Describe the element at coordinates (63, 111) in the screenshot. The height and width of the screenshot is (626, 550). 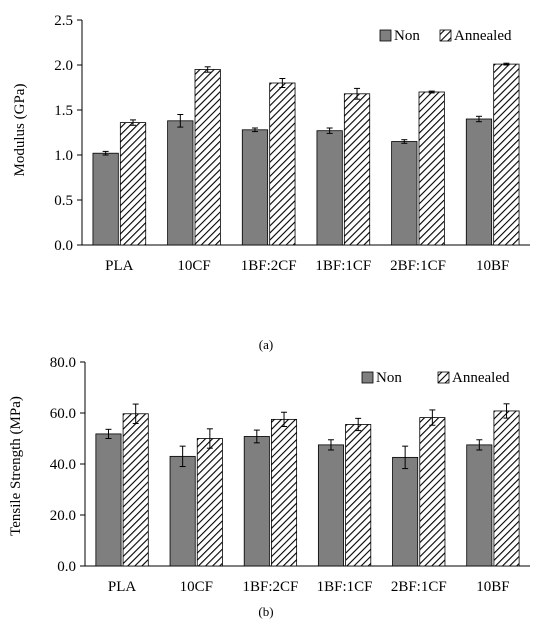
I see `y-tick-label: 1.5` at that location.